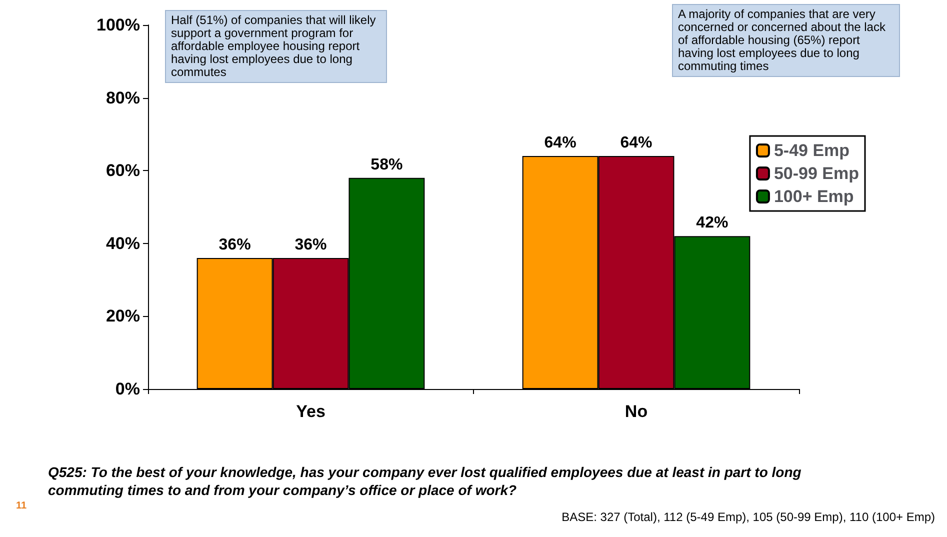 The height and width of the screenshot is (537, 947). I want to click on legend-label: 100+ Emp, so click(814, 196).